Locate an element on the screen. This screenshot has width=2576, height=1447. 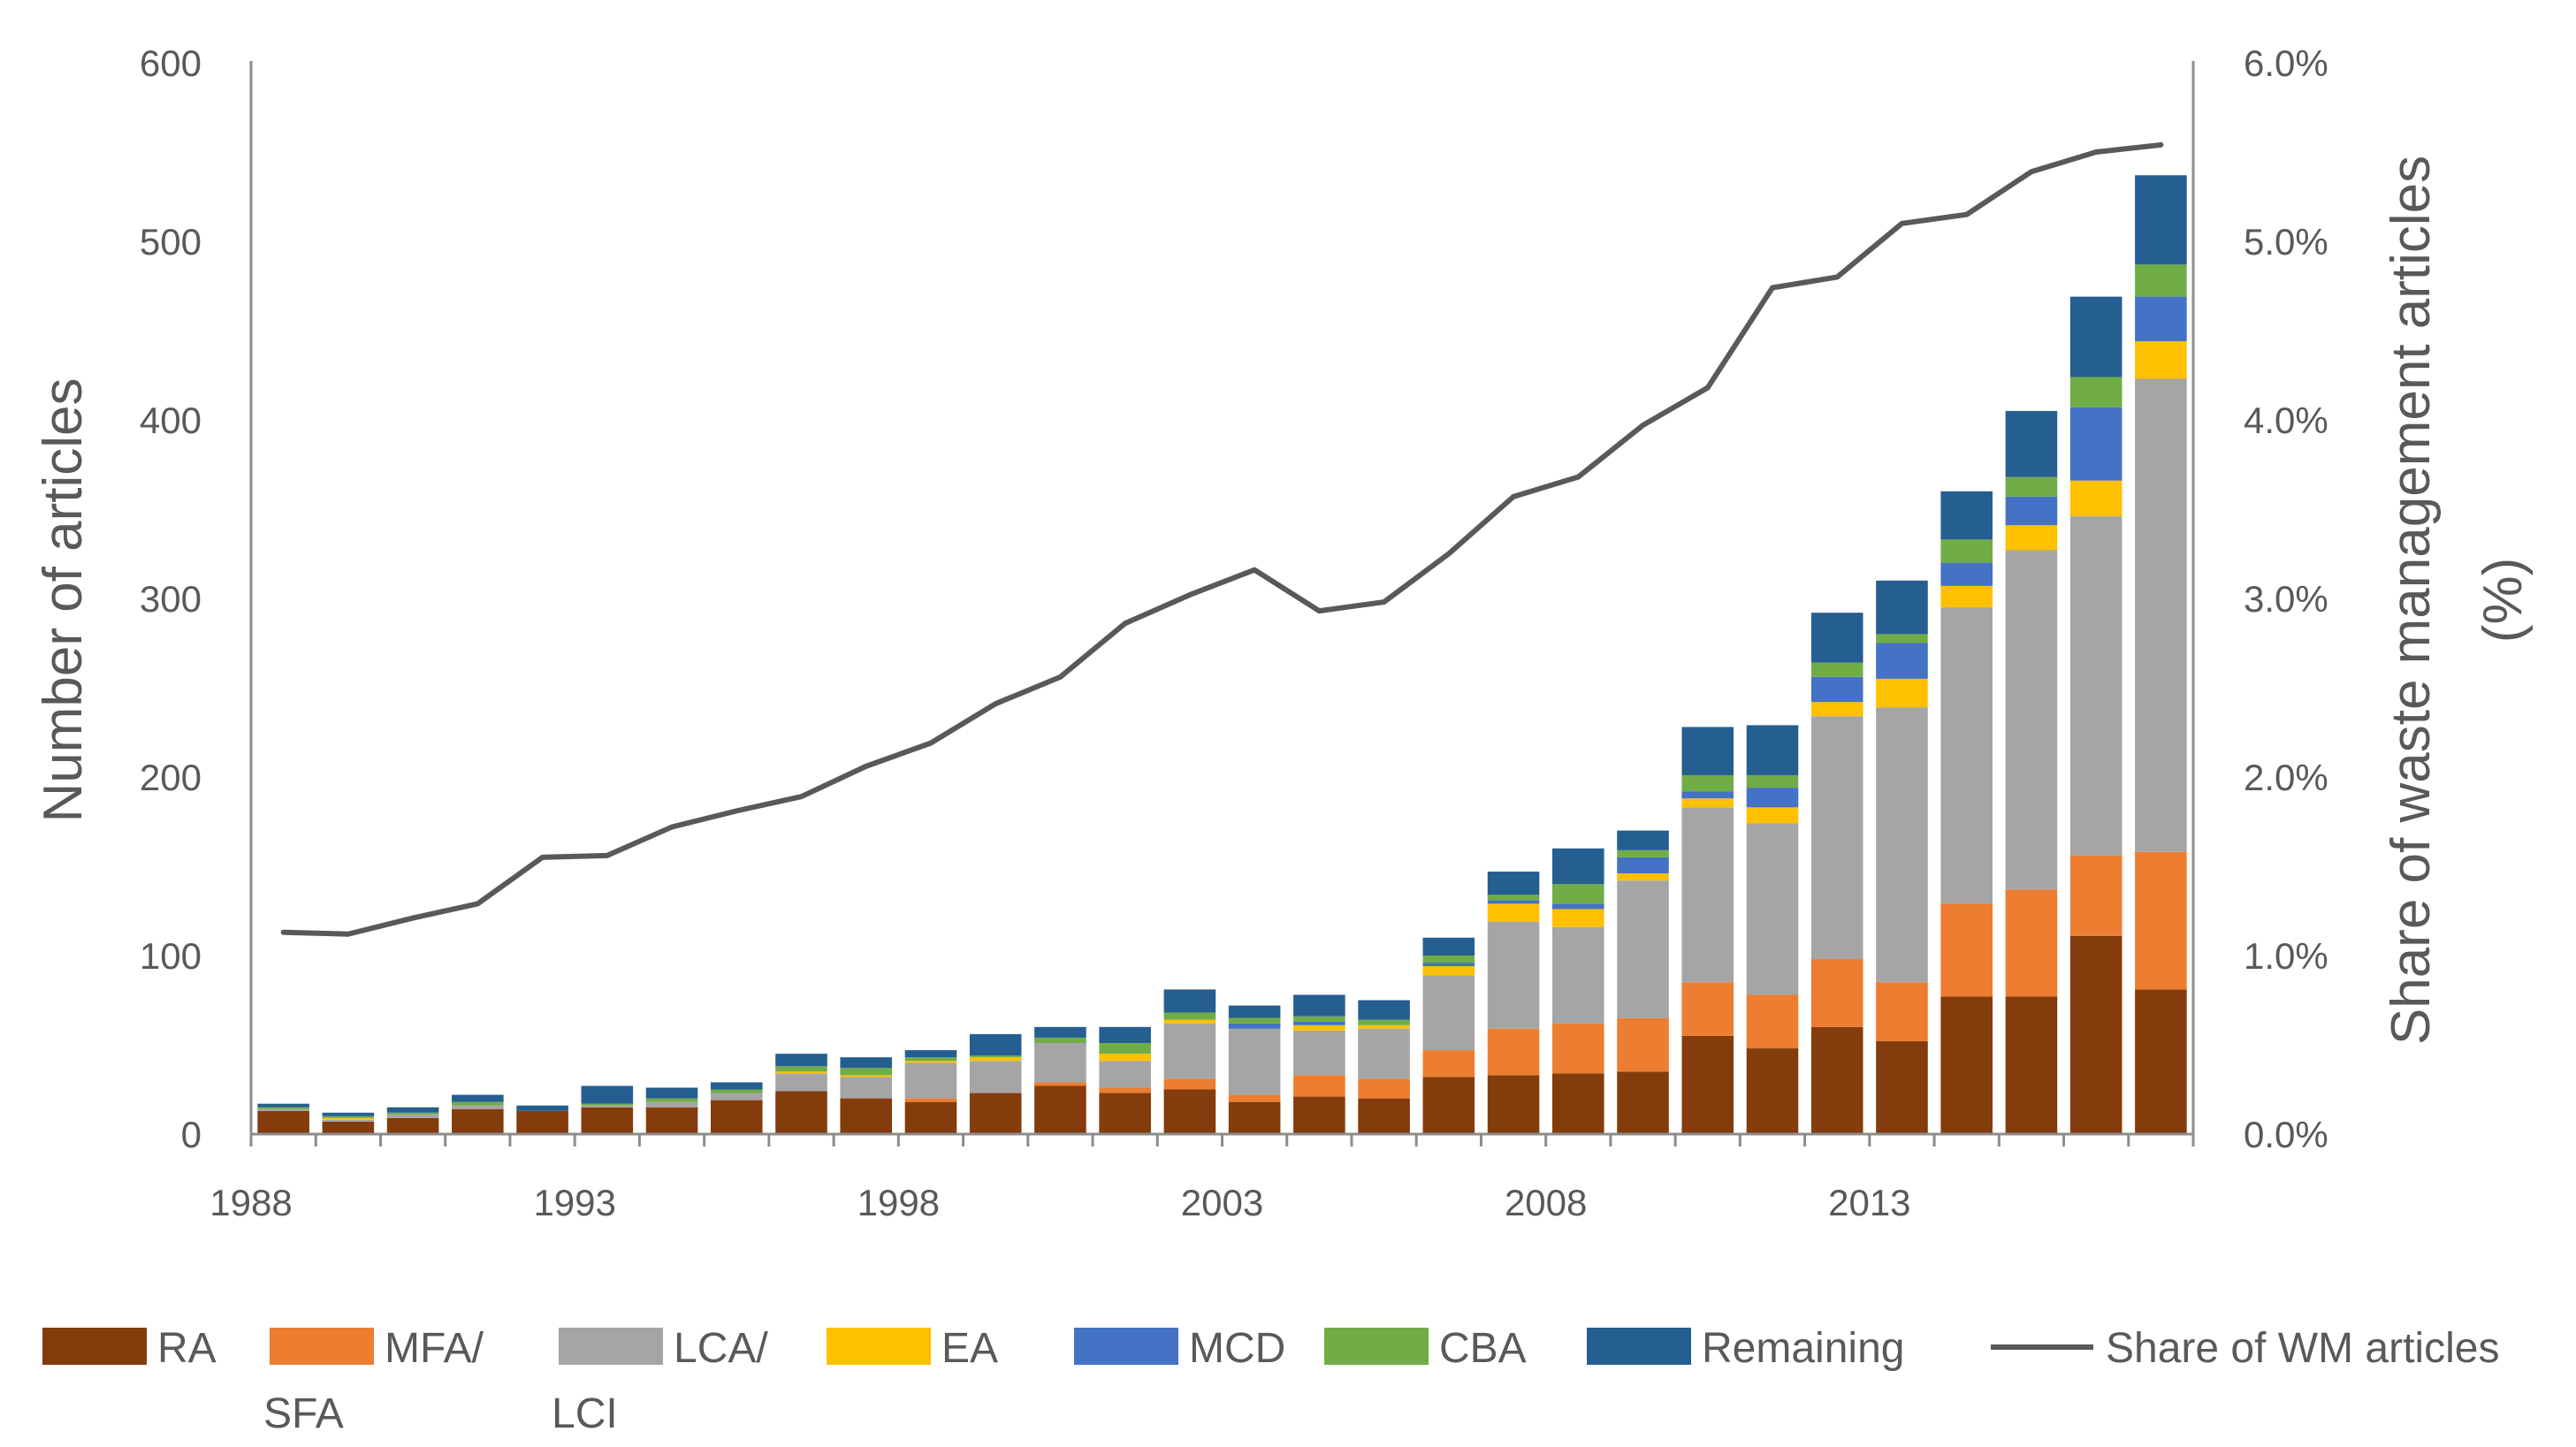
bar-mcd-2008 is located at coordinates (1577, 906).